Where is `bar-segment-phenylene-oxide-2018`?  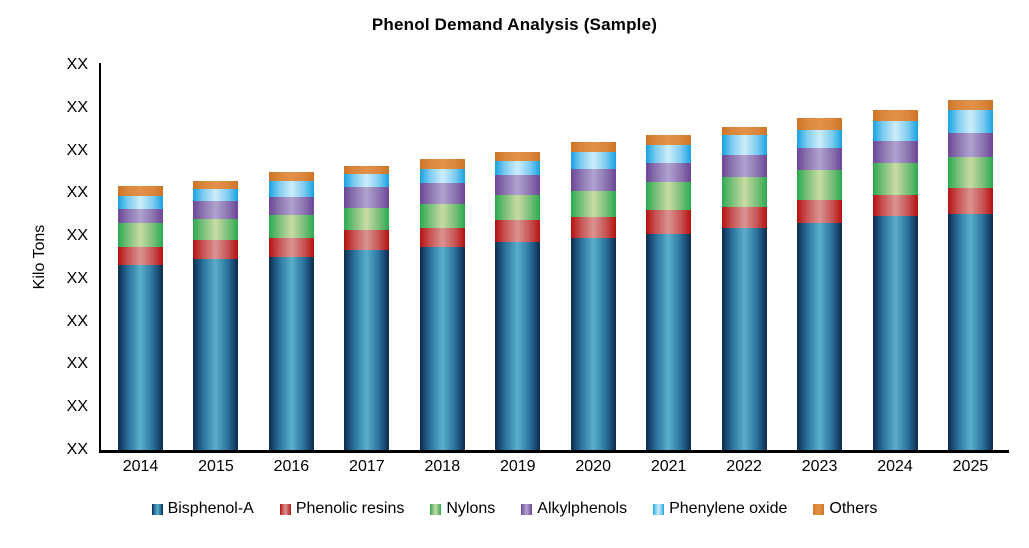 bar-segment-phenylene-oxide-2018 is located at coordinates (442, 176).